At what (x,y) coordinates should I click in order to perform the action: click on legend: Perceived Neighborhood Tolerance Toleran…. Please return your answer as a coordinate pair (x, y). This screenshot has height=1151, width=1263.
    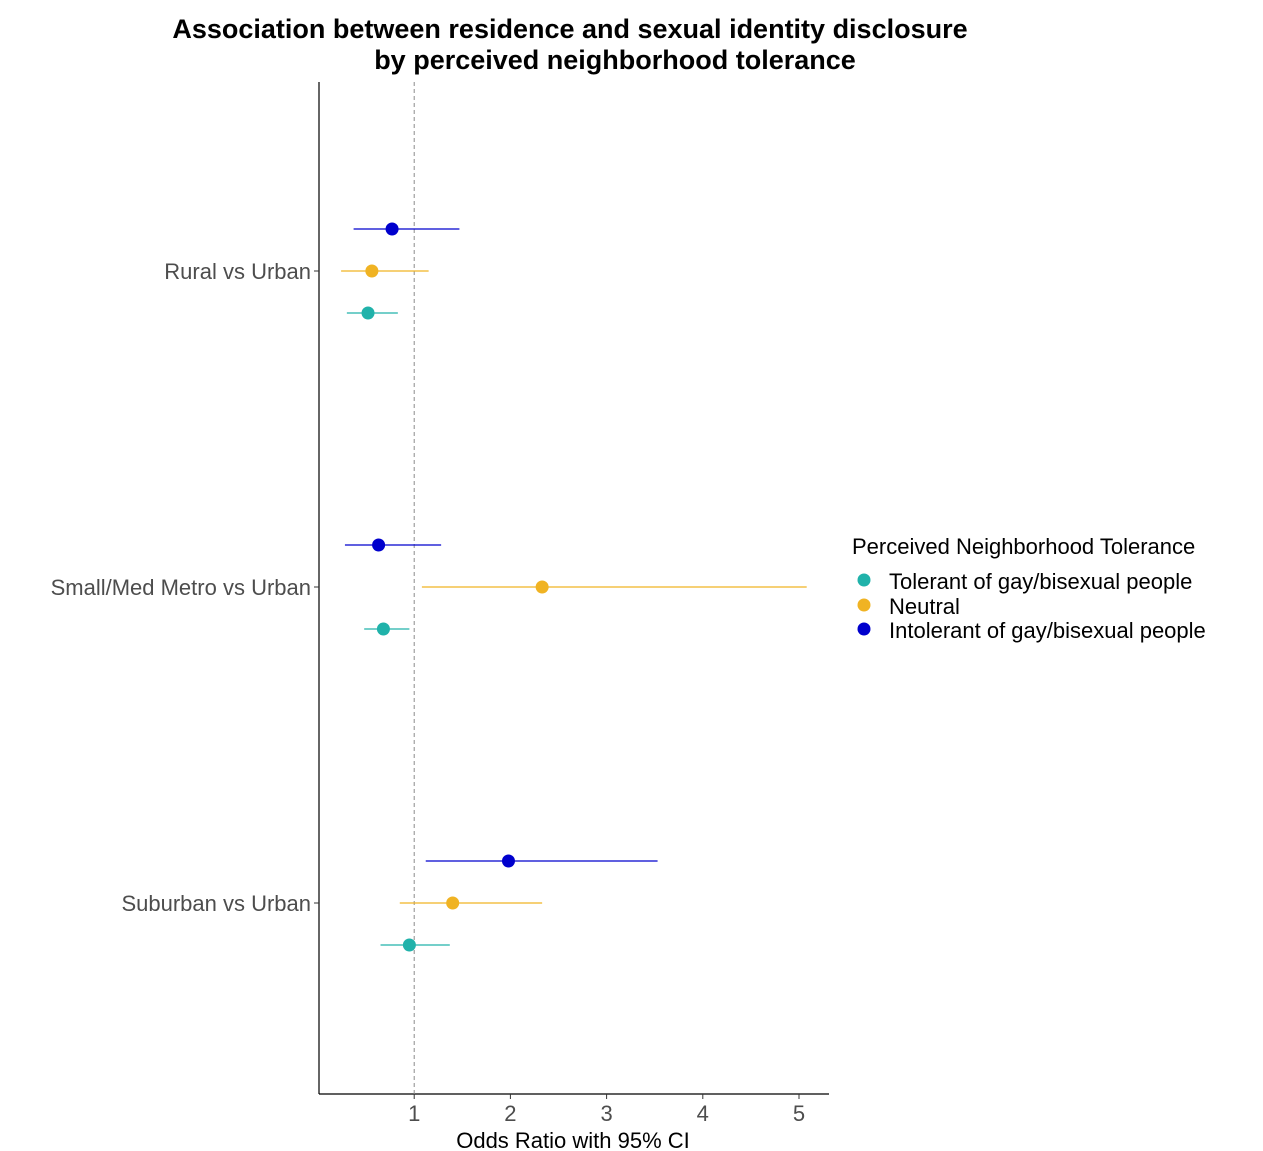
    Looking at the image, I should click on (1029, 588).